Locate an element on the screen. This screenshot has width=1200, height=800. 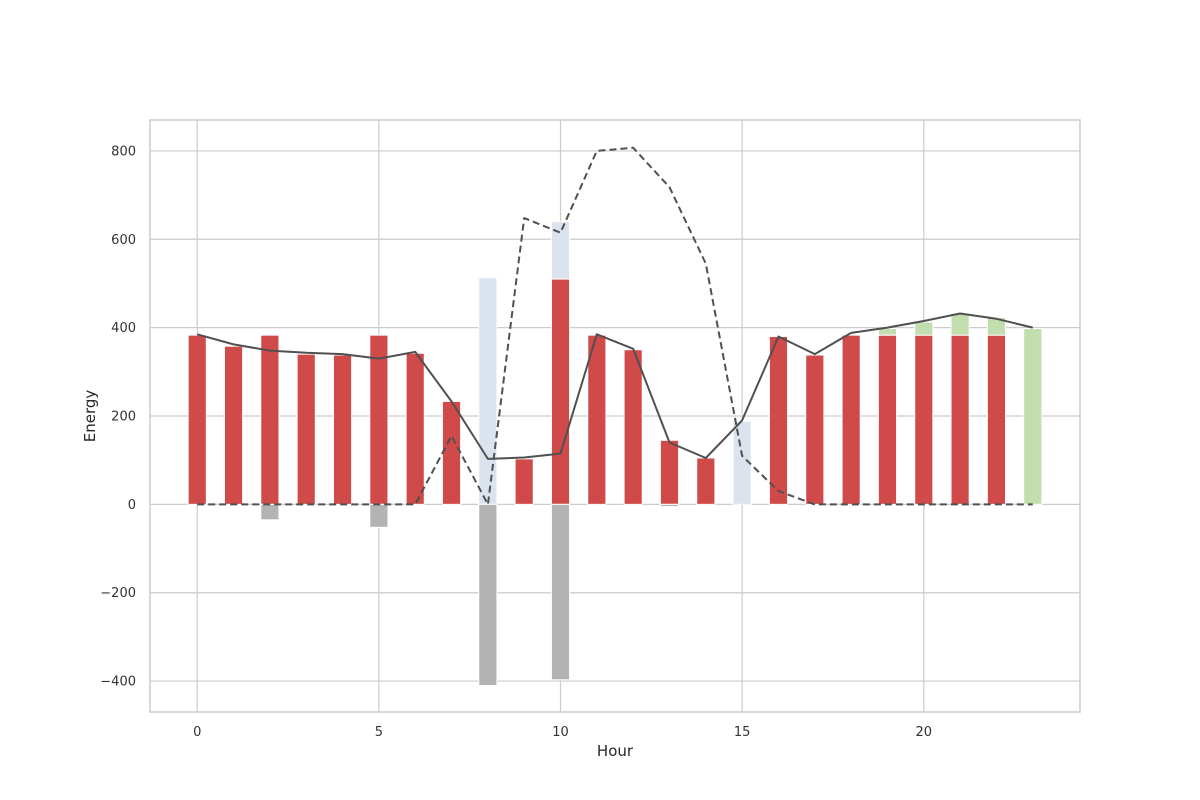
x-tick-label: 5 is located at coordinates (379, 732).